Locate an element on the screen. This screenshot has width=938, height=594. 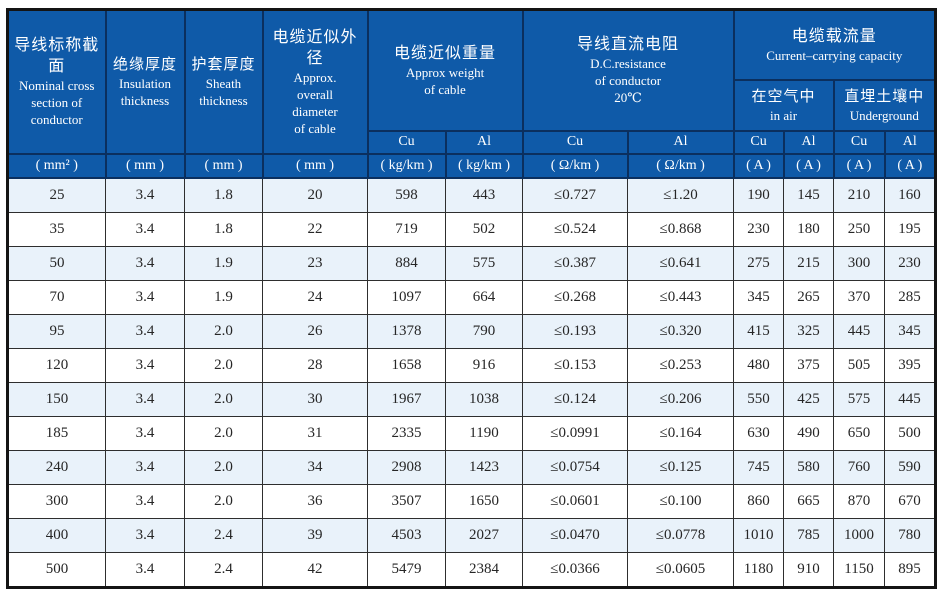
table-cell: 3507 is located at coordinates (406, 501).